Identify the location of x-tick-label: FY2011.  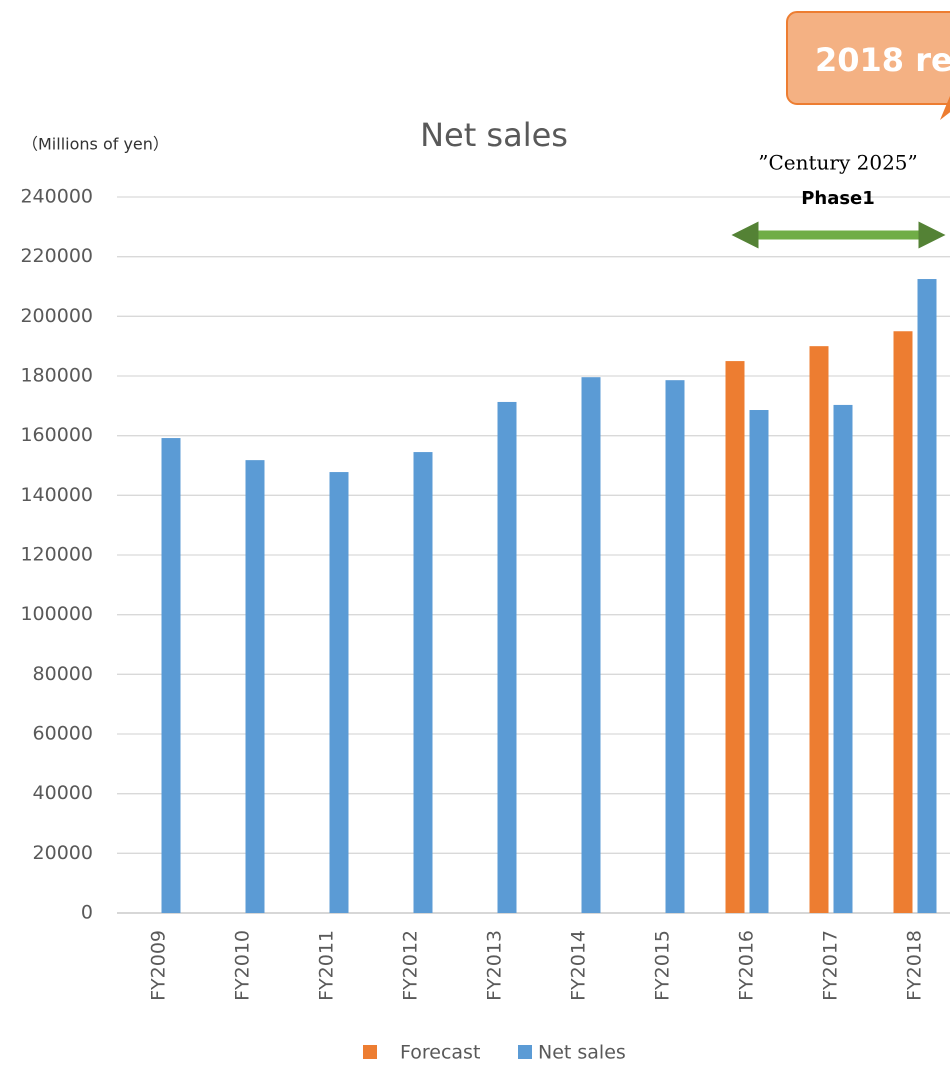
(327, 965).